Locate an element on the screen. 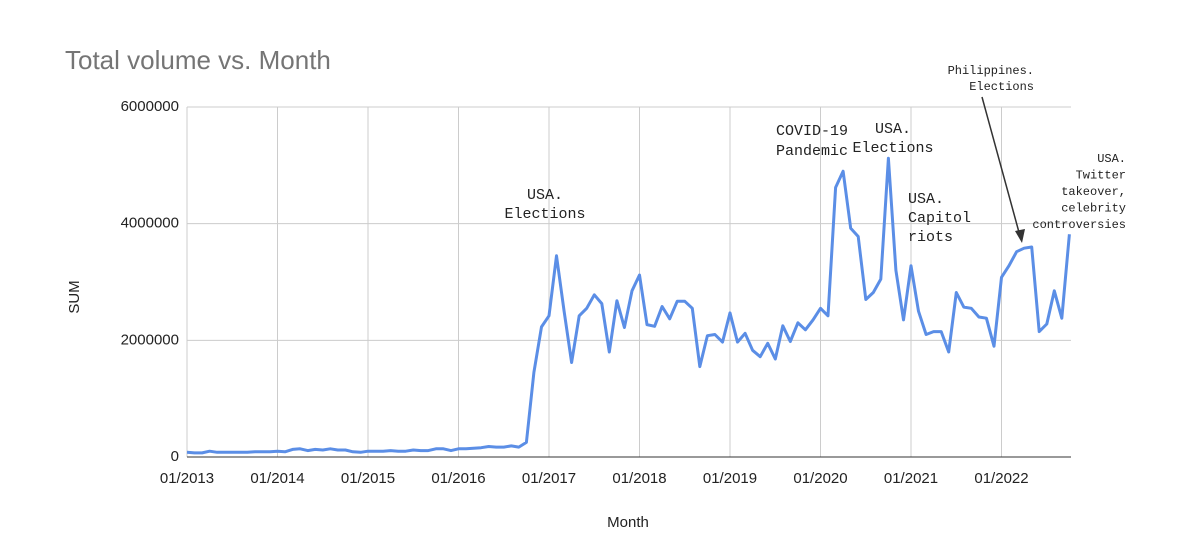  annotation-arrow is located at coordinates (1001, 166).